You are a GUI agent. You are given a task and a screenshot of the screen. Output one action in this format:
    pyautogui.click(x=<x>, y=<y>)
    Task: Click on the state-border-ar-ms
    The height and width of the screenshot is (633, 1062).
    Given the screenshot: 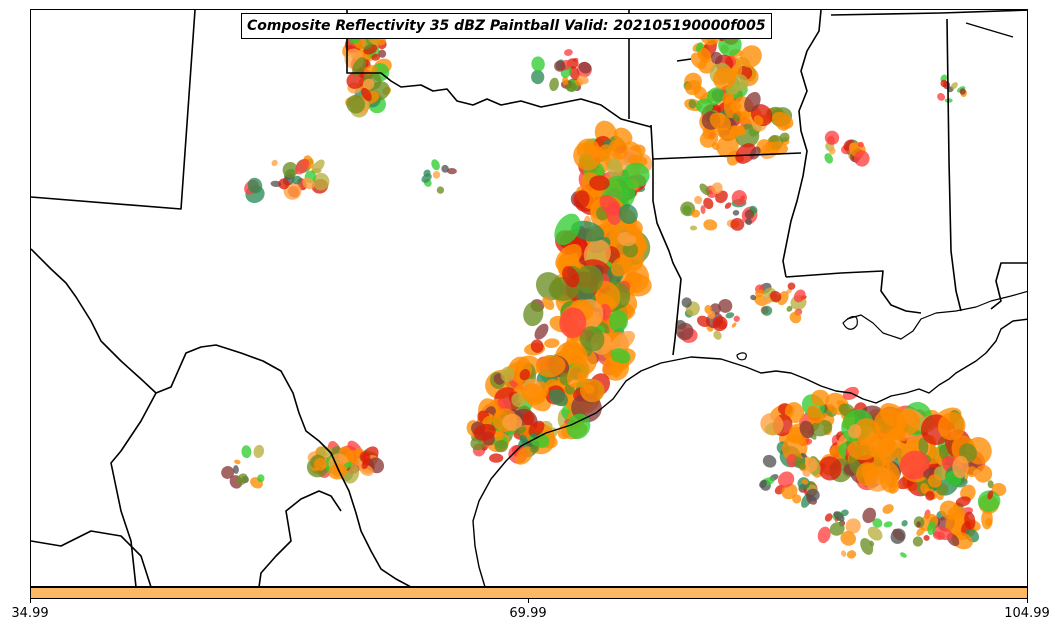 What is the action you would take?
    pyautogui.click(x=802, y=144)
    